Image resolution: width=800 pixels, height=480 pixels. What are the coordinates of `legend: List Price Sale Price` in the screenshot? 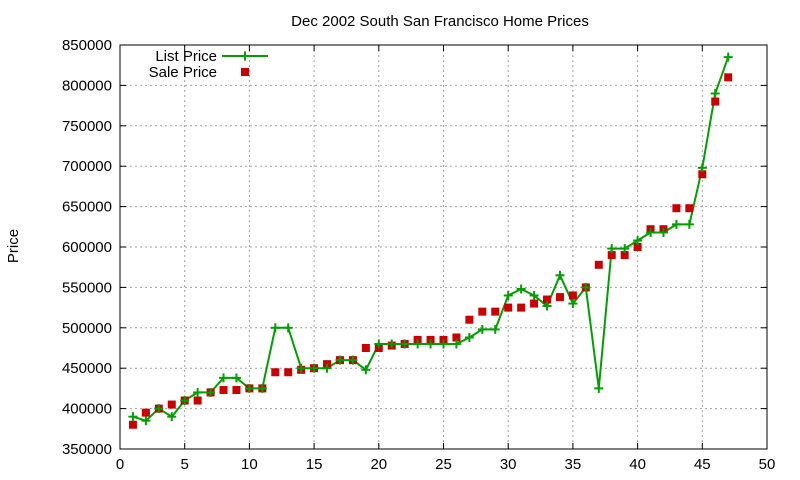 It's located at (208, 64).